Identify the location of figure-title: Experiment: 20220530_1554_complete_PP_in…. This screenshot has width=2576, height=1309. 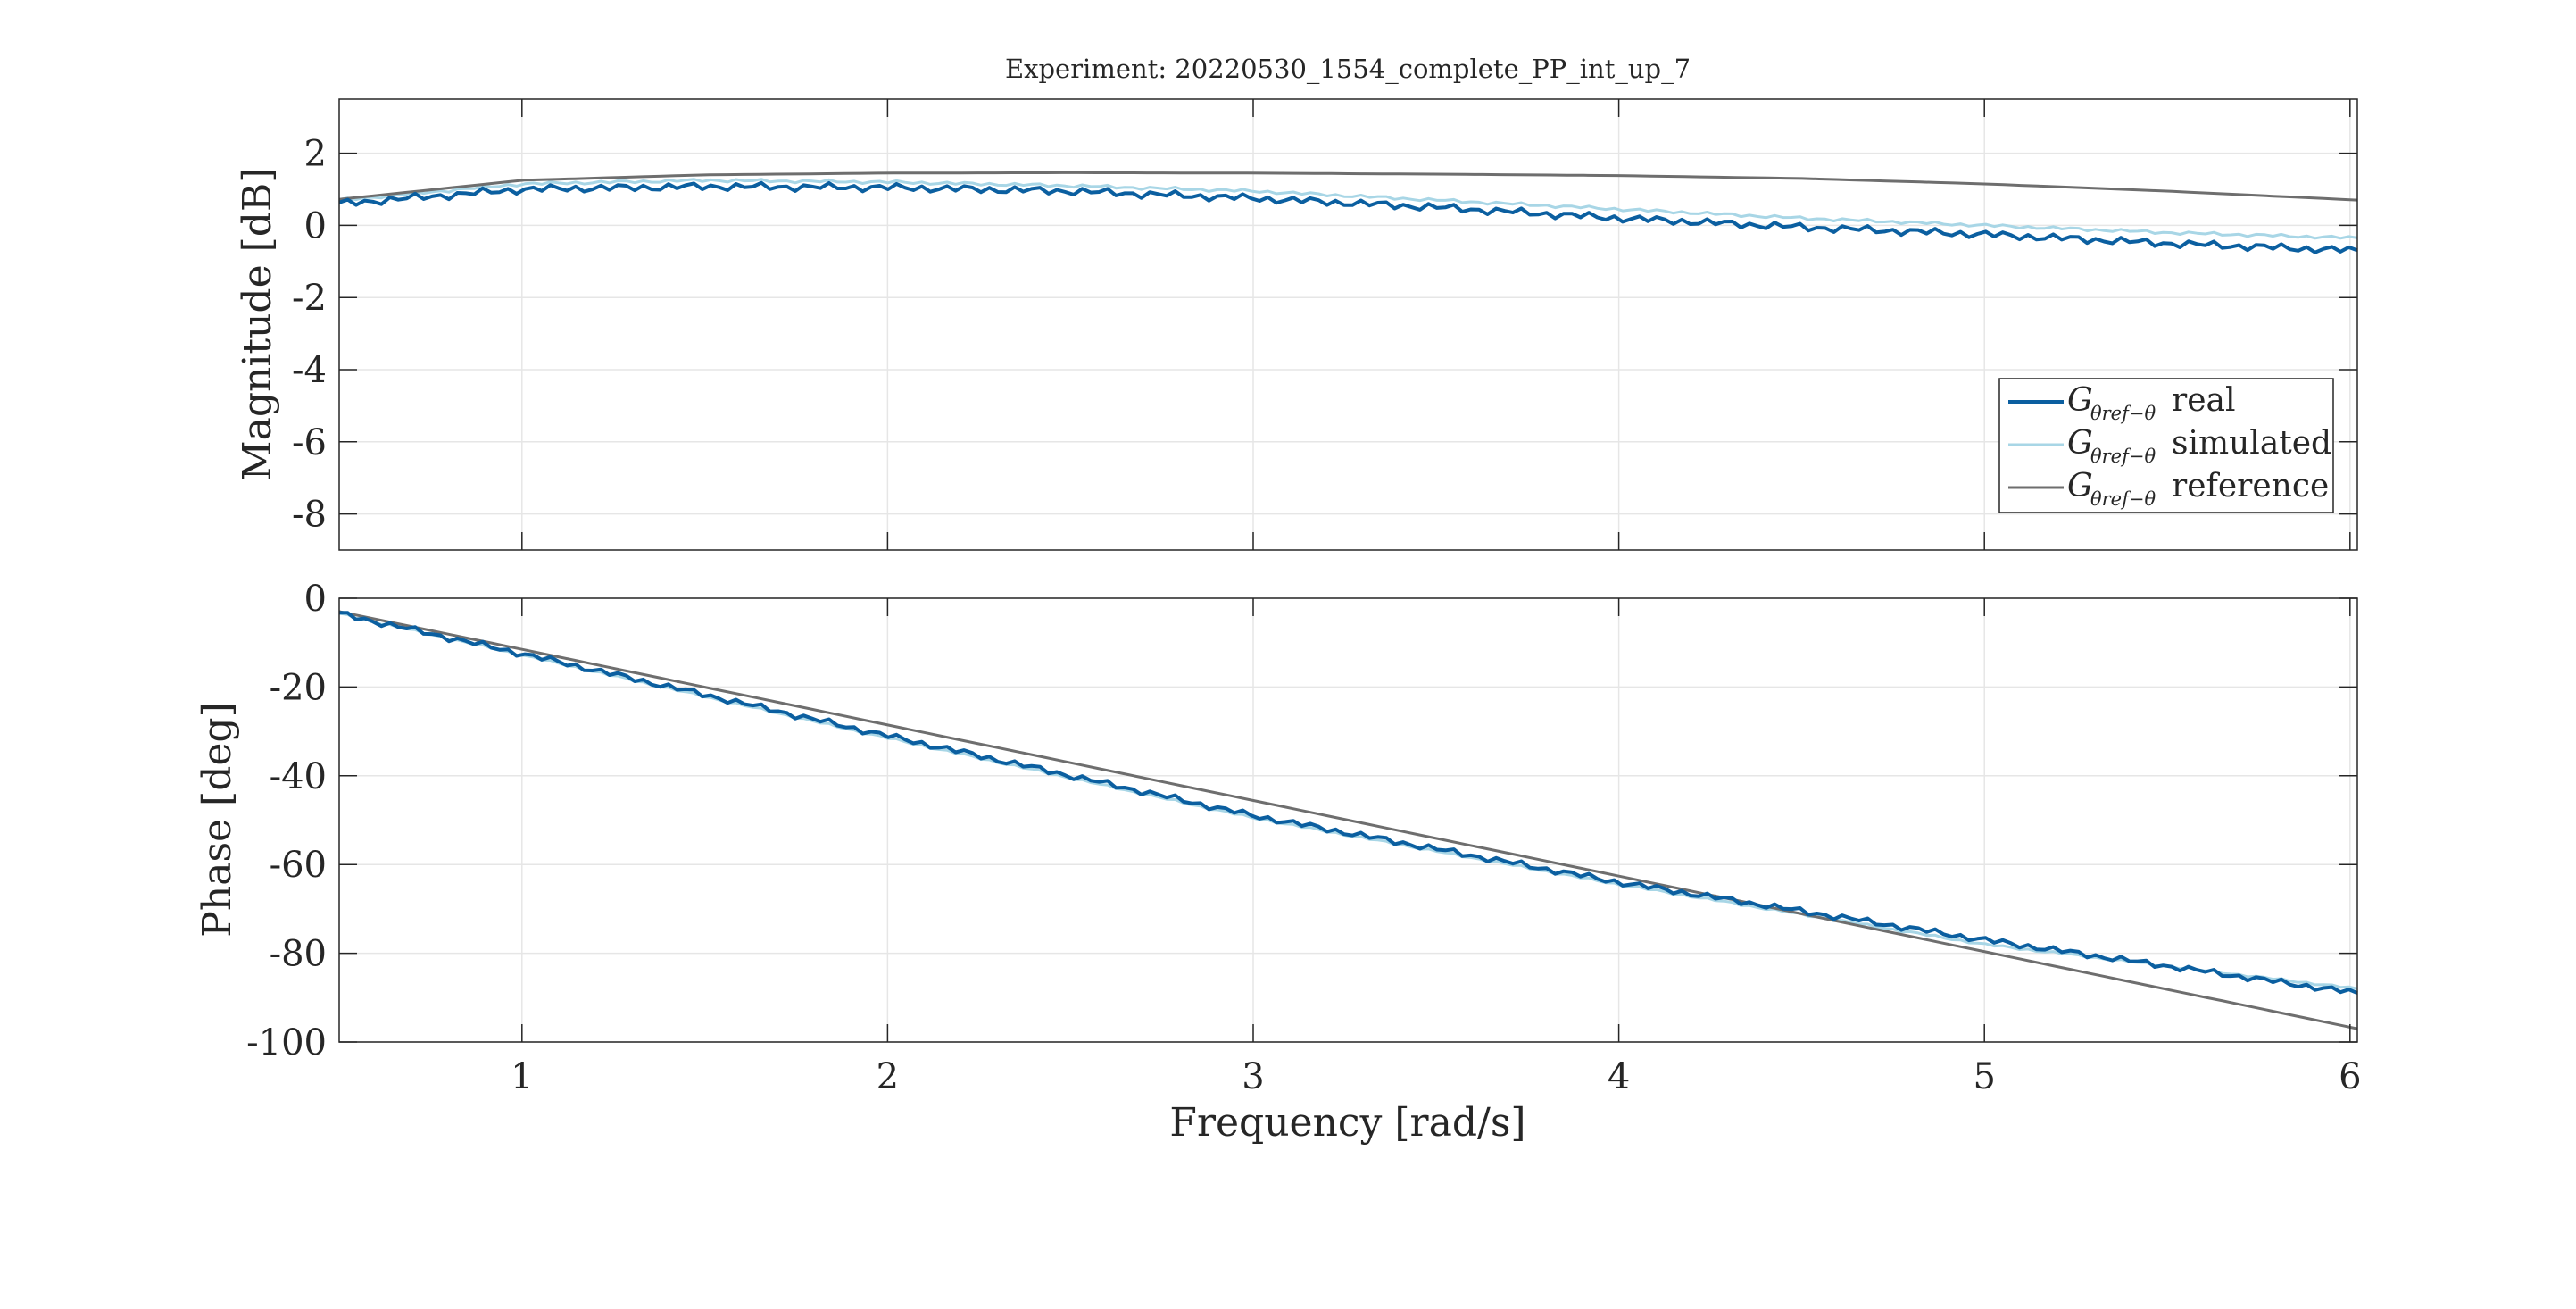
(1348, 70).